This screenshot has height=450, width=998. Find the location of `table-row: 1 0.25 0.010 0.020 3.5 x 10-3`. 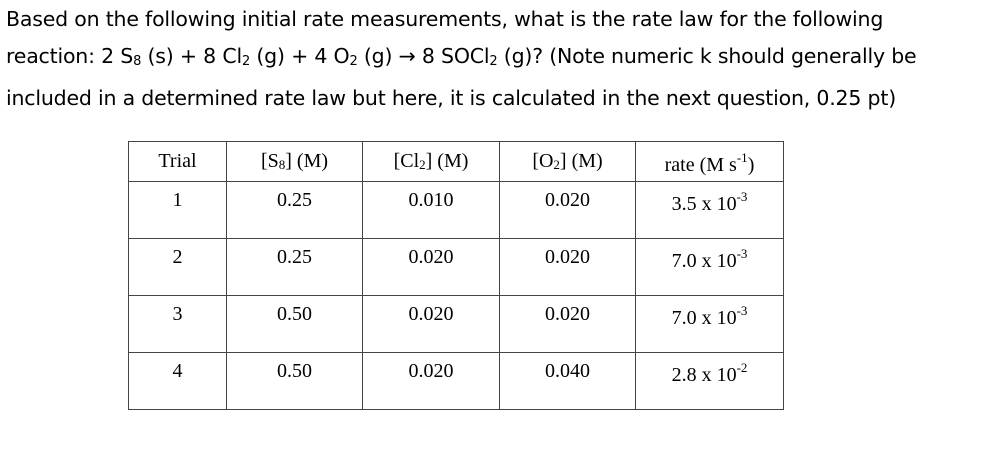

table-row: 1 0.25 0.010 0.020 3.5 x 10-3 is located at coordinates (456, 210).